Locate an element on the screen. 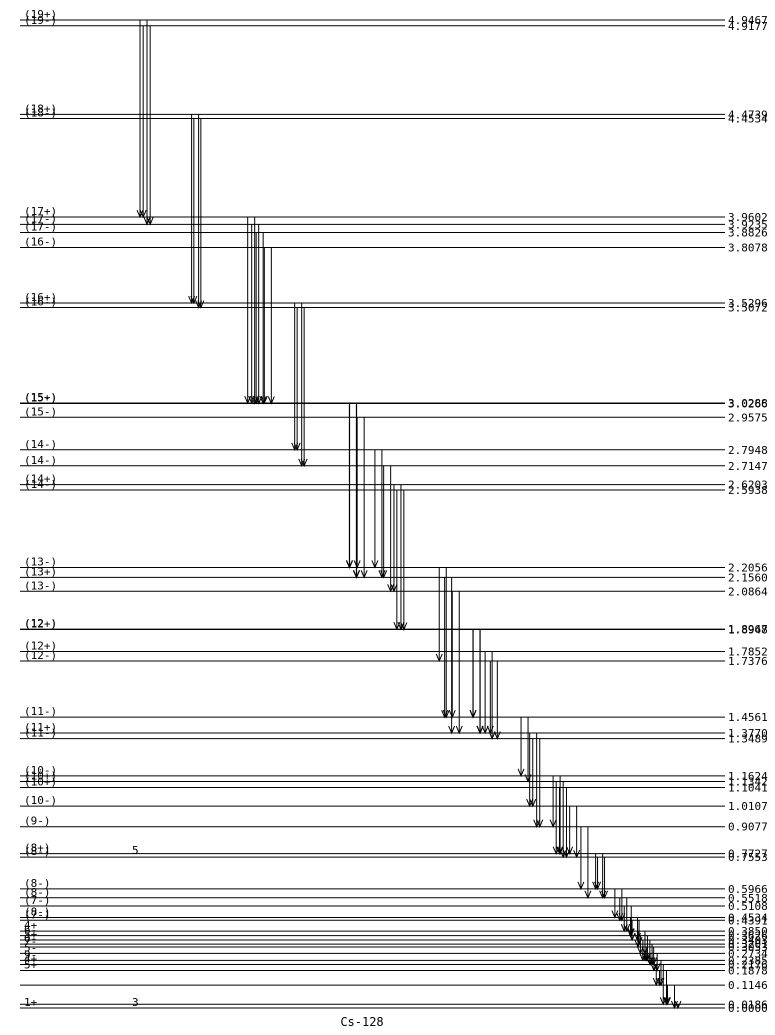 This screenshot has height=1035, width=775. spin-label: (9-) is located at coordinates (37, 821).